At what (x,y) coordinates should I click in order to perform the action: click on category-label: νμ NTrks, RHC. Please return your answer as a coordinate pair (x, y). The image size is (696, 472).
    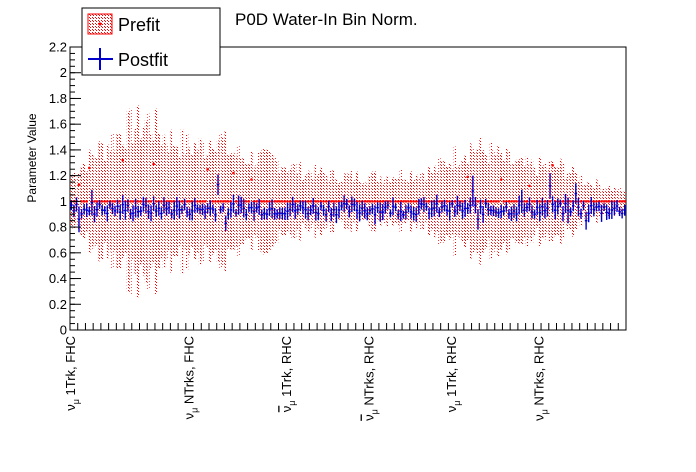
    Looking at the image, I should click on (540, 378).